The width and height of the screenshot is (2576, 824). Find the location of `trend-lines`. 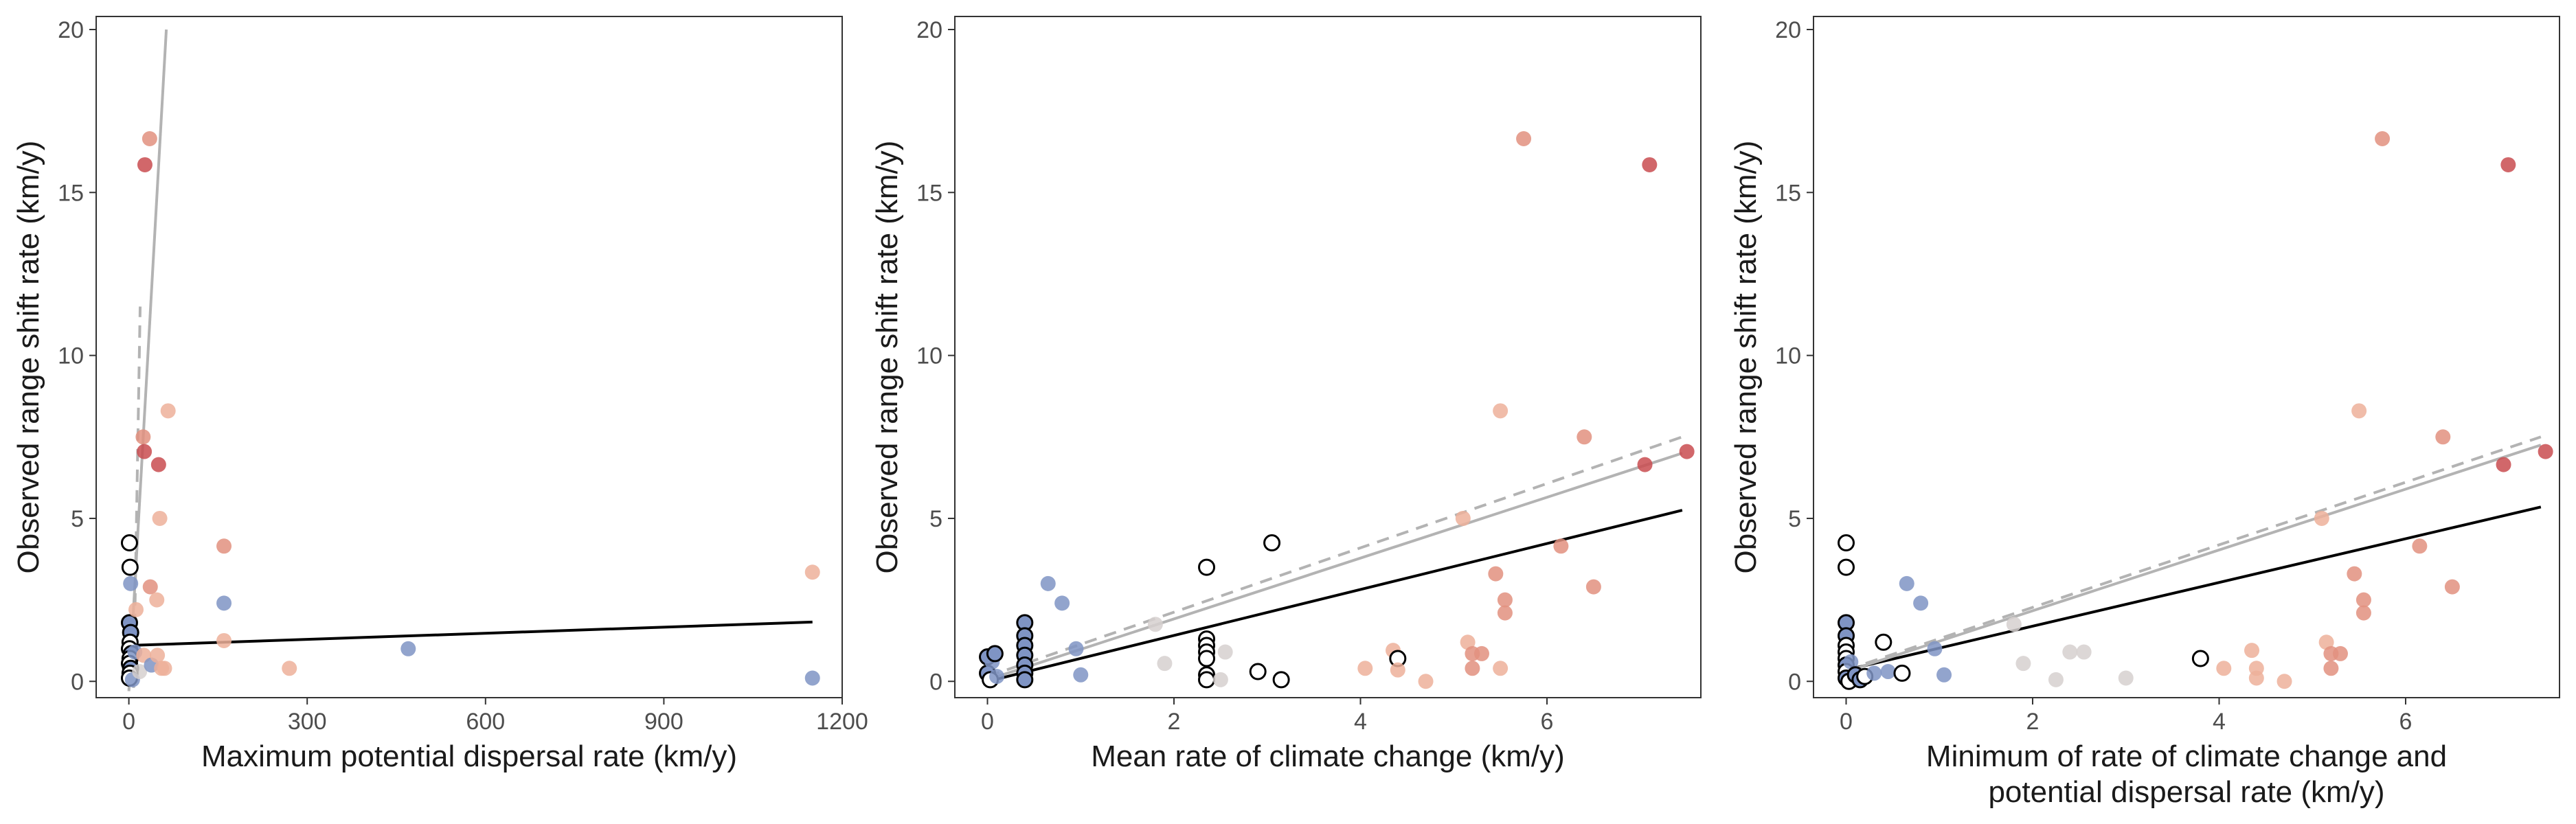

trend-lines is located at coordinates (1334, 559).